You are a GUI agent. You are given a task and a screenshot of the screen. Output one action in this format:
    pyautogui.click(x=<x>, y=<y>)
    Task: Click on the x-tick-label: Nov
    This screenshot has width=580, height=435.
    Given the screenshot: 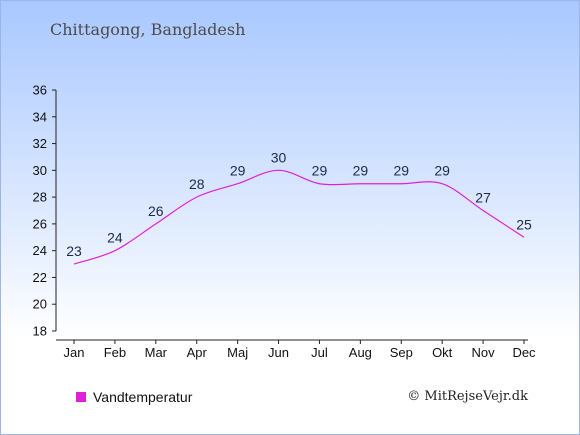 What is the action you would take?
    pyautogui.click(x=484, y=352)
    